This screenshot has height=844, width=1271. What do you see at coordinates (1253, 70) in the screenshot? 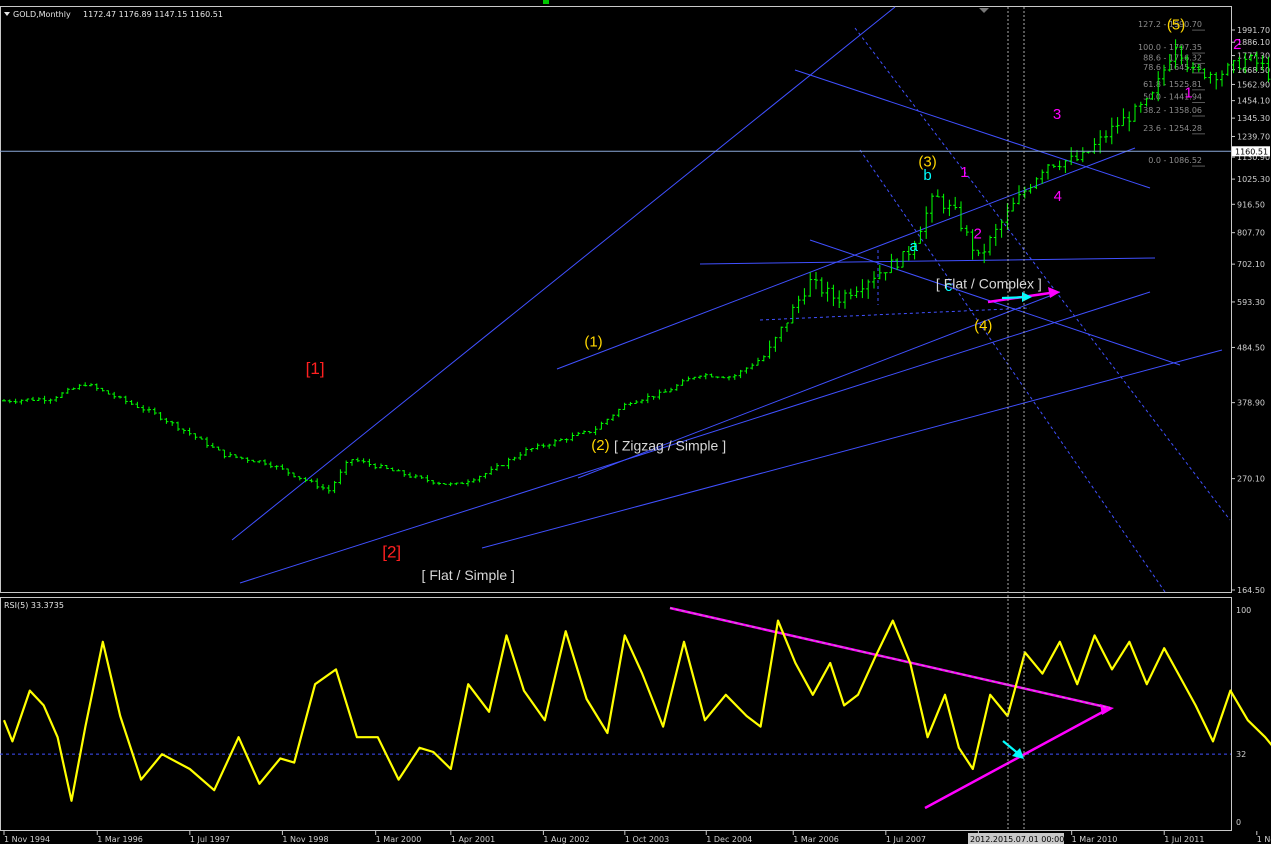
I see `price-tick-label: 1668.50` at bounding box center [1253, 70].